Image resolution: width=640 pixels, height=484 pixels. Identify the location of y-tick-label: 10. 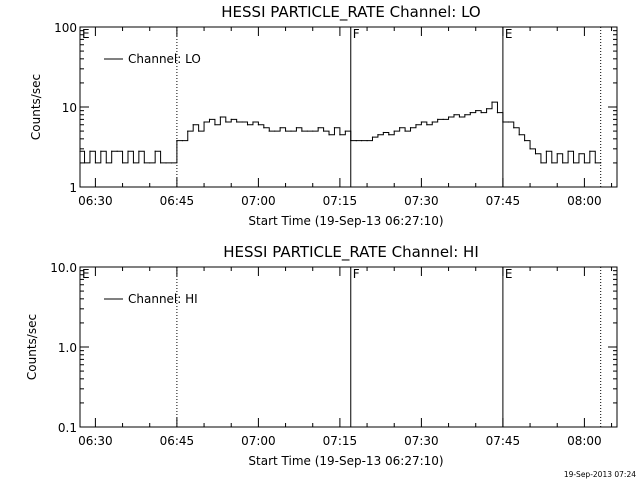
(69, 108).